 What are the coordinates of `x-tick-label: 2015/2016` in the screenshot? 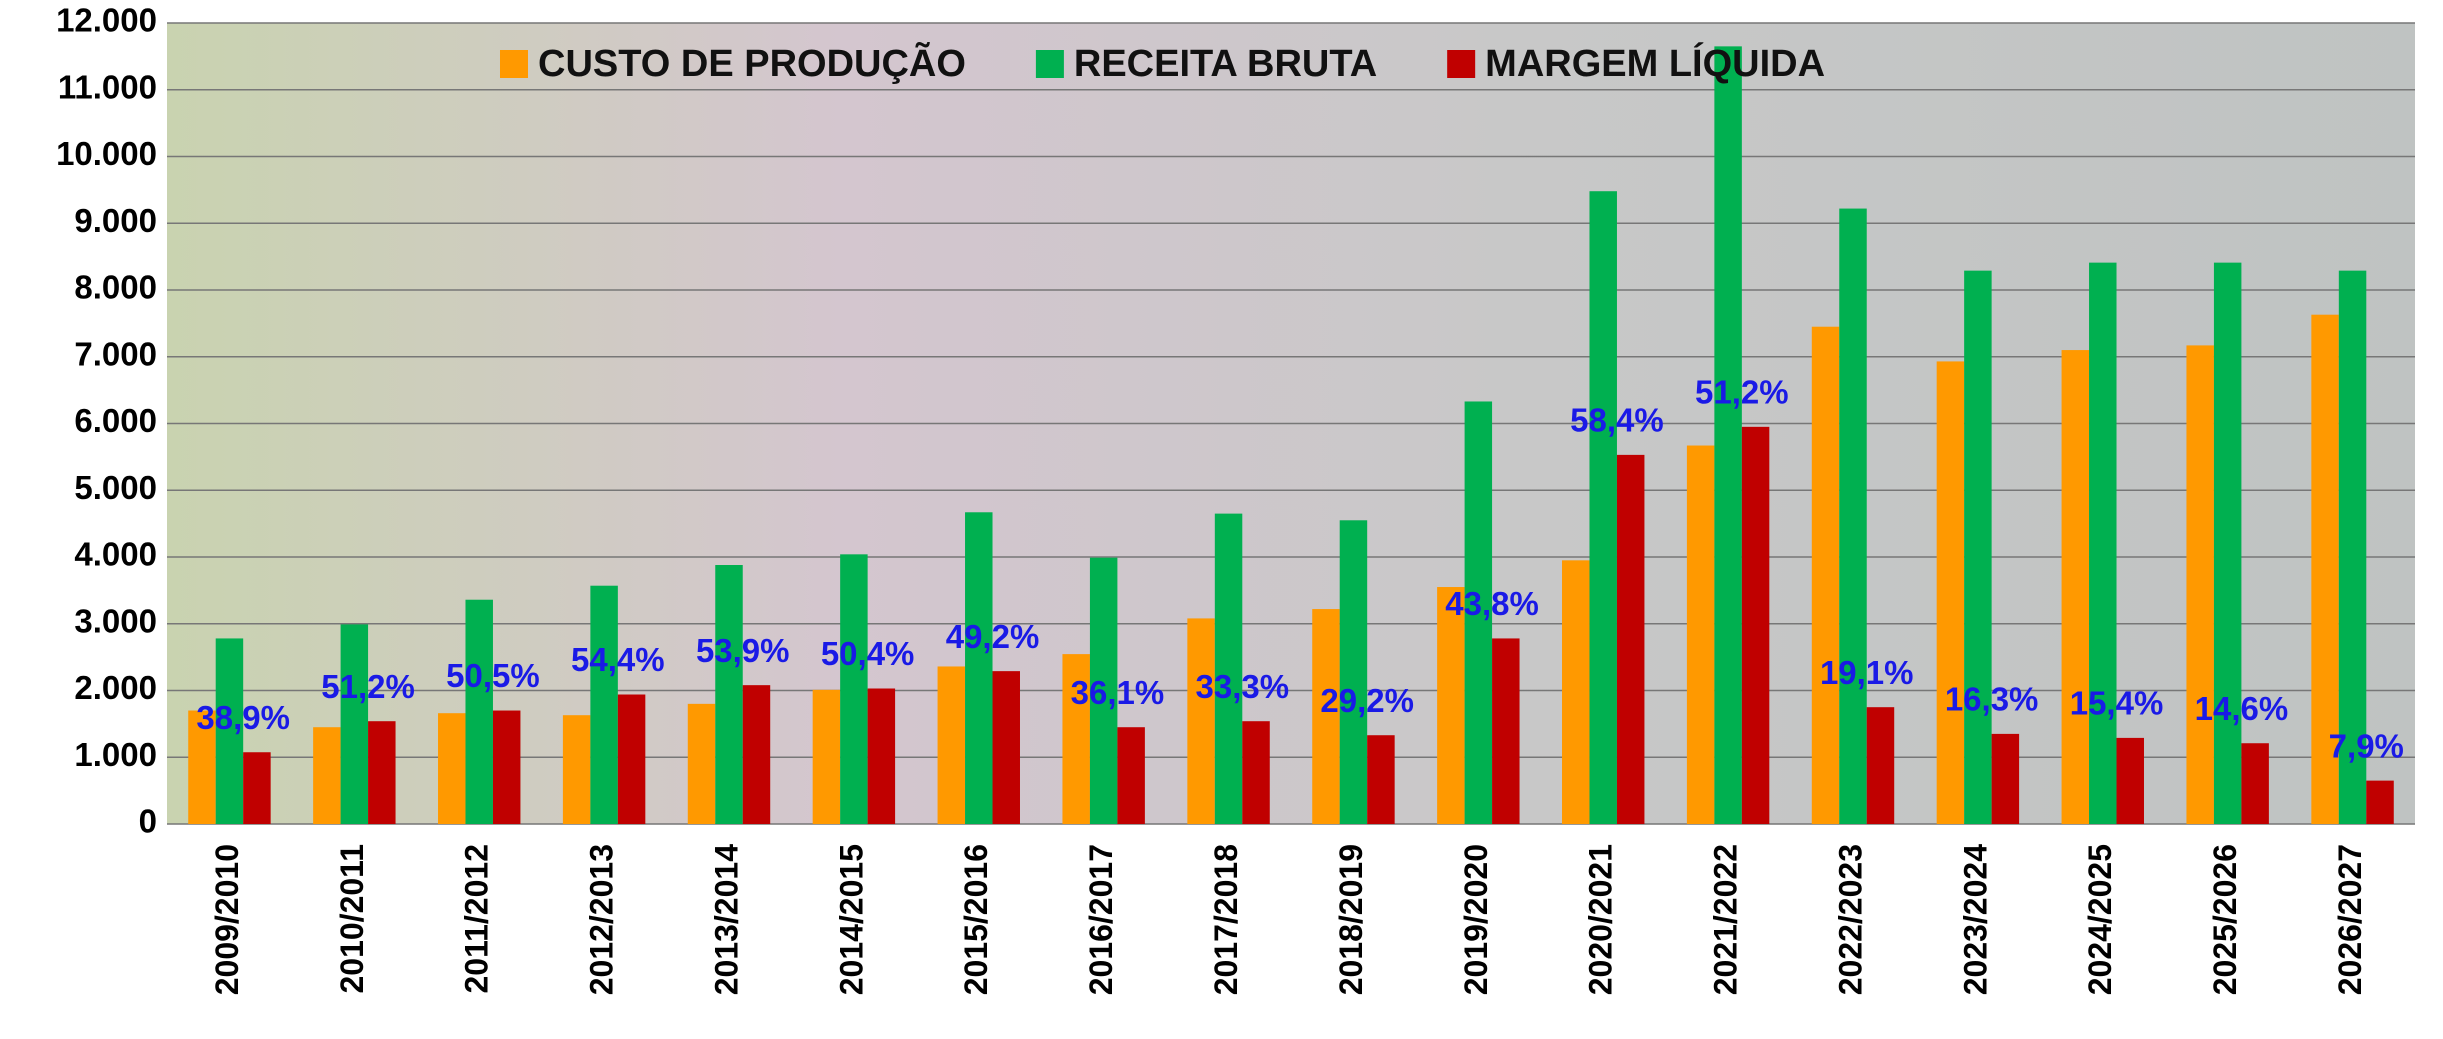 It's located at (976, 919).